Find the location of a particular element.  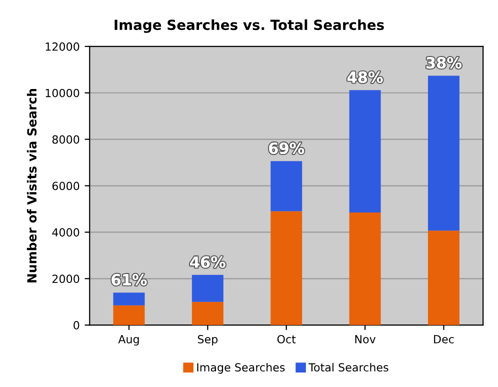

annotation: 48% is located at coordinates (365, 77).